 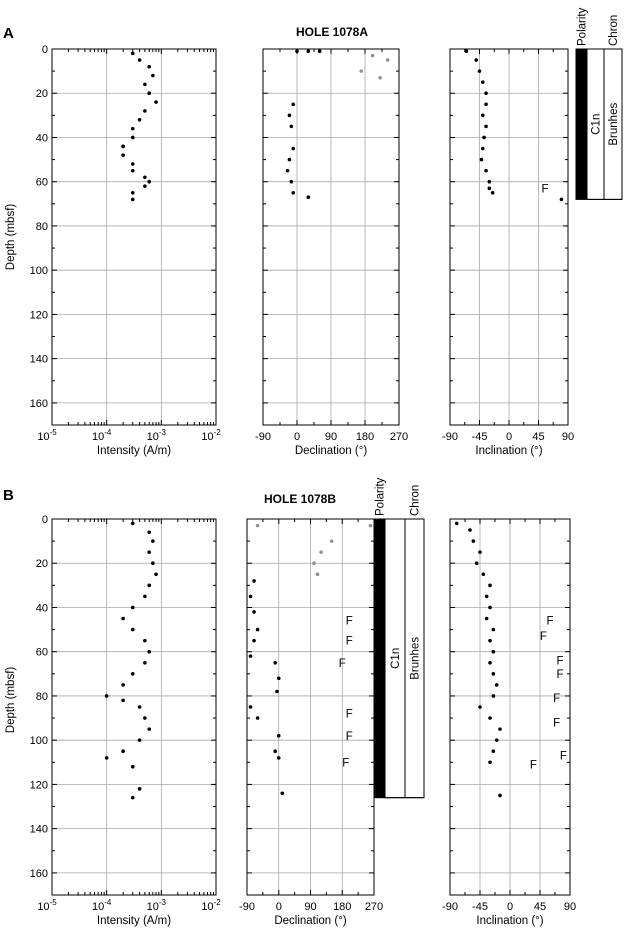 What do you see at coordinates (310, 907) in the screenshot?
I see `b-declination-x-tick-label: 90` at bounding box center [310, 907].